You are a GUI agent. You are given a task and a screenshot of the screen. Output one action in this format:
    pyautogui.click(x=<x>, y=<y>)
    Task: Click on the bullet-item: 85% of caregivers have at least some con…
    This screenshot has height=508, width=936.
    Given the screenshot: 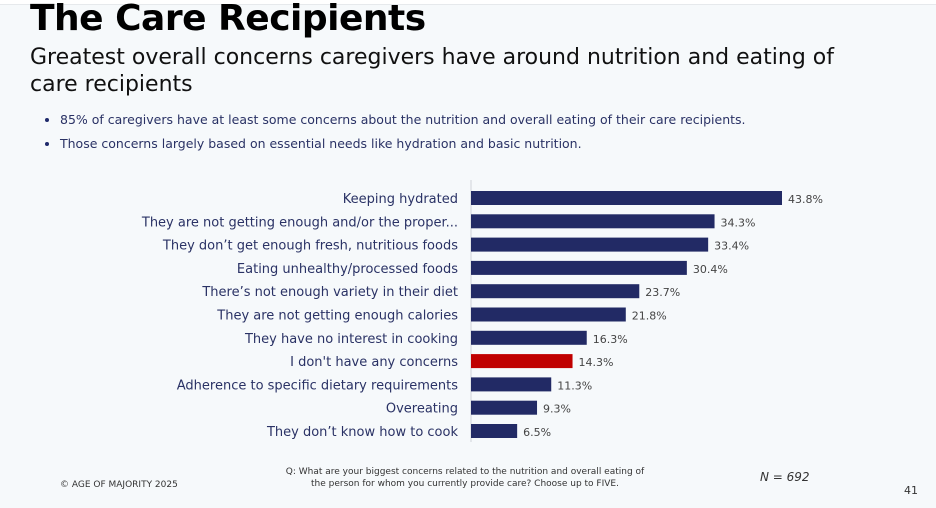 What is the action you would take?
    pyautogui.click(x=403, y=119)
    